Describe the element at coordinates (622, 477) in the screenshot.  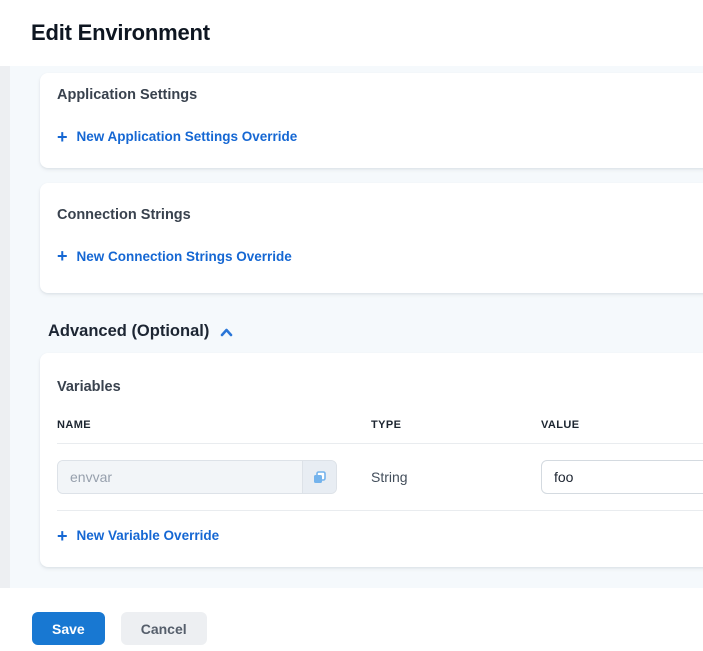
I see `variable-value-input` at that location.